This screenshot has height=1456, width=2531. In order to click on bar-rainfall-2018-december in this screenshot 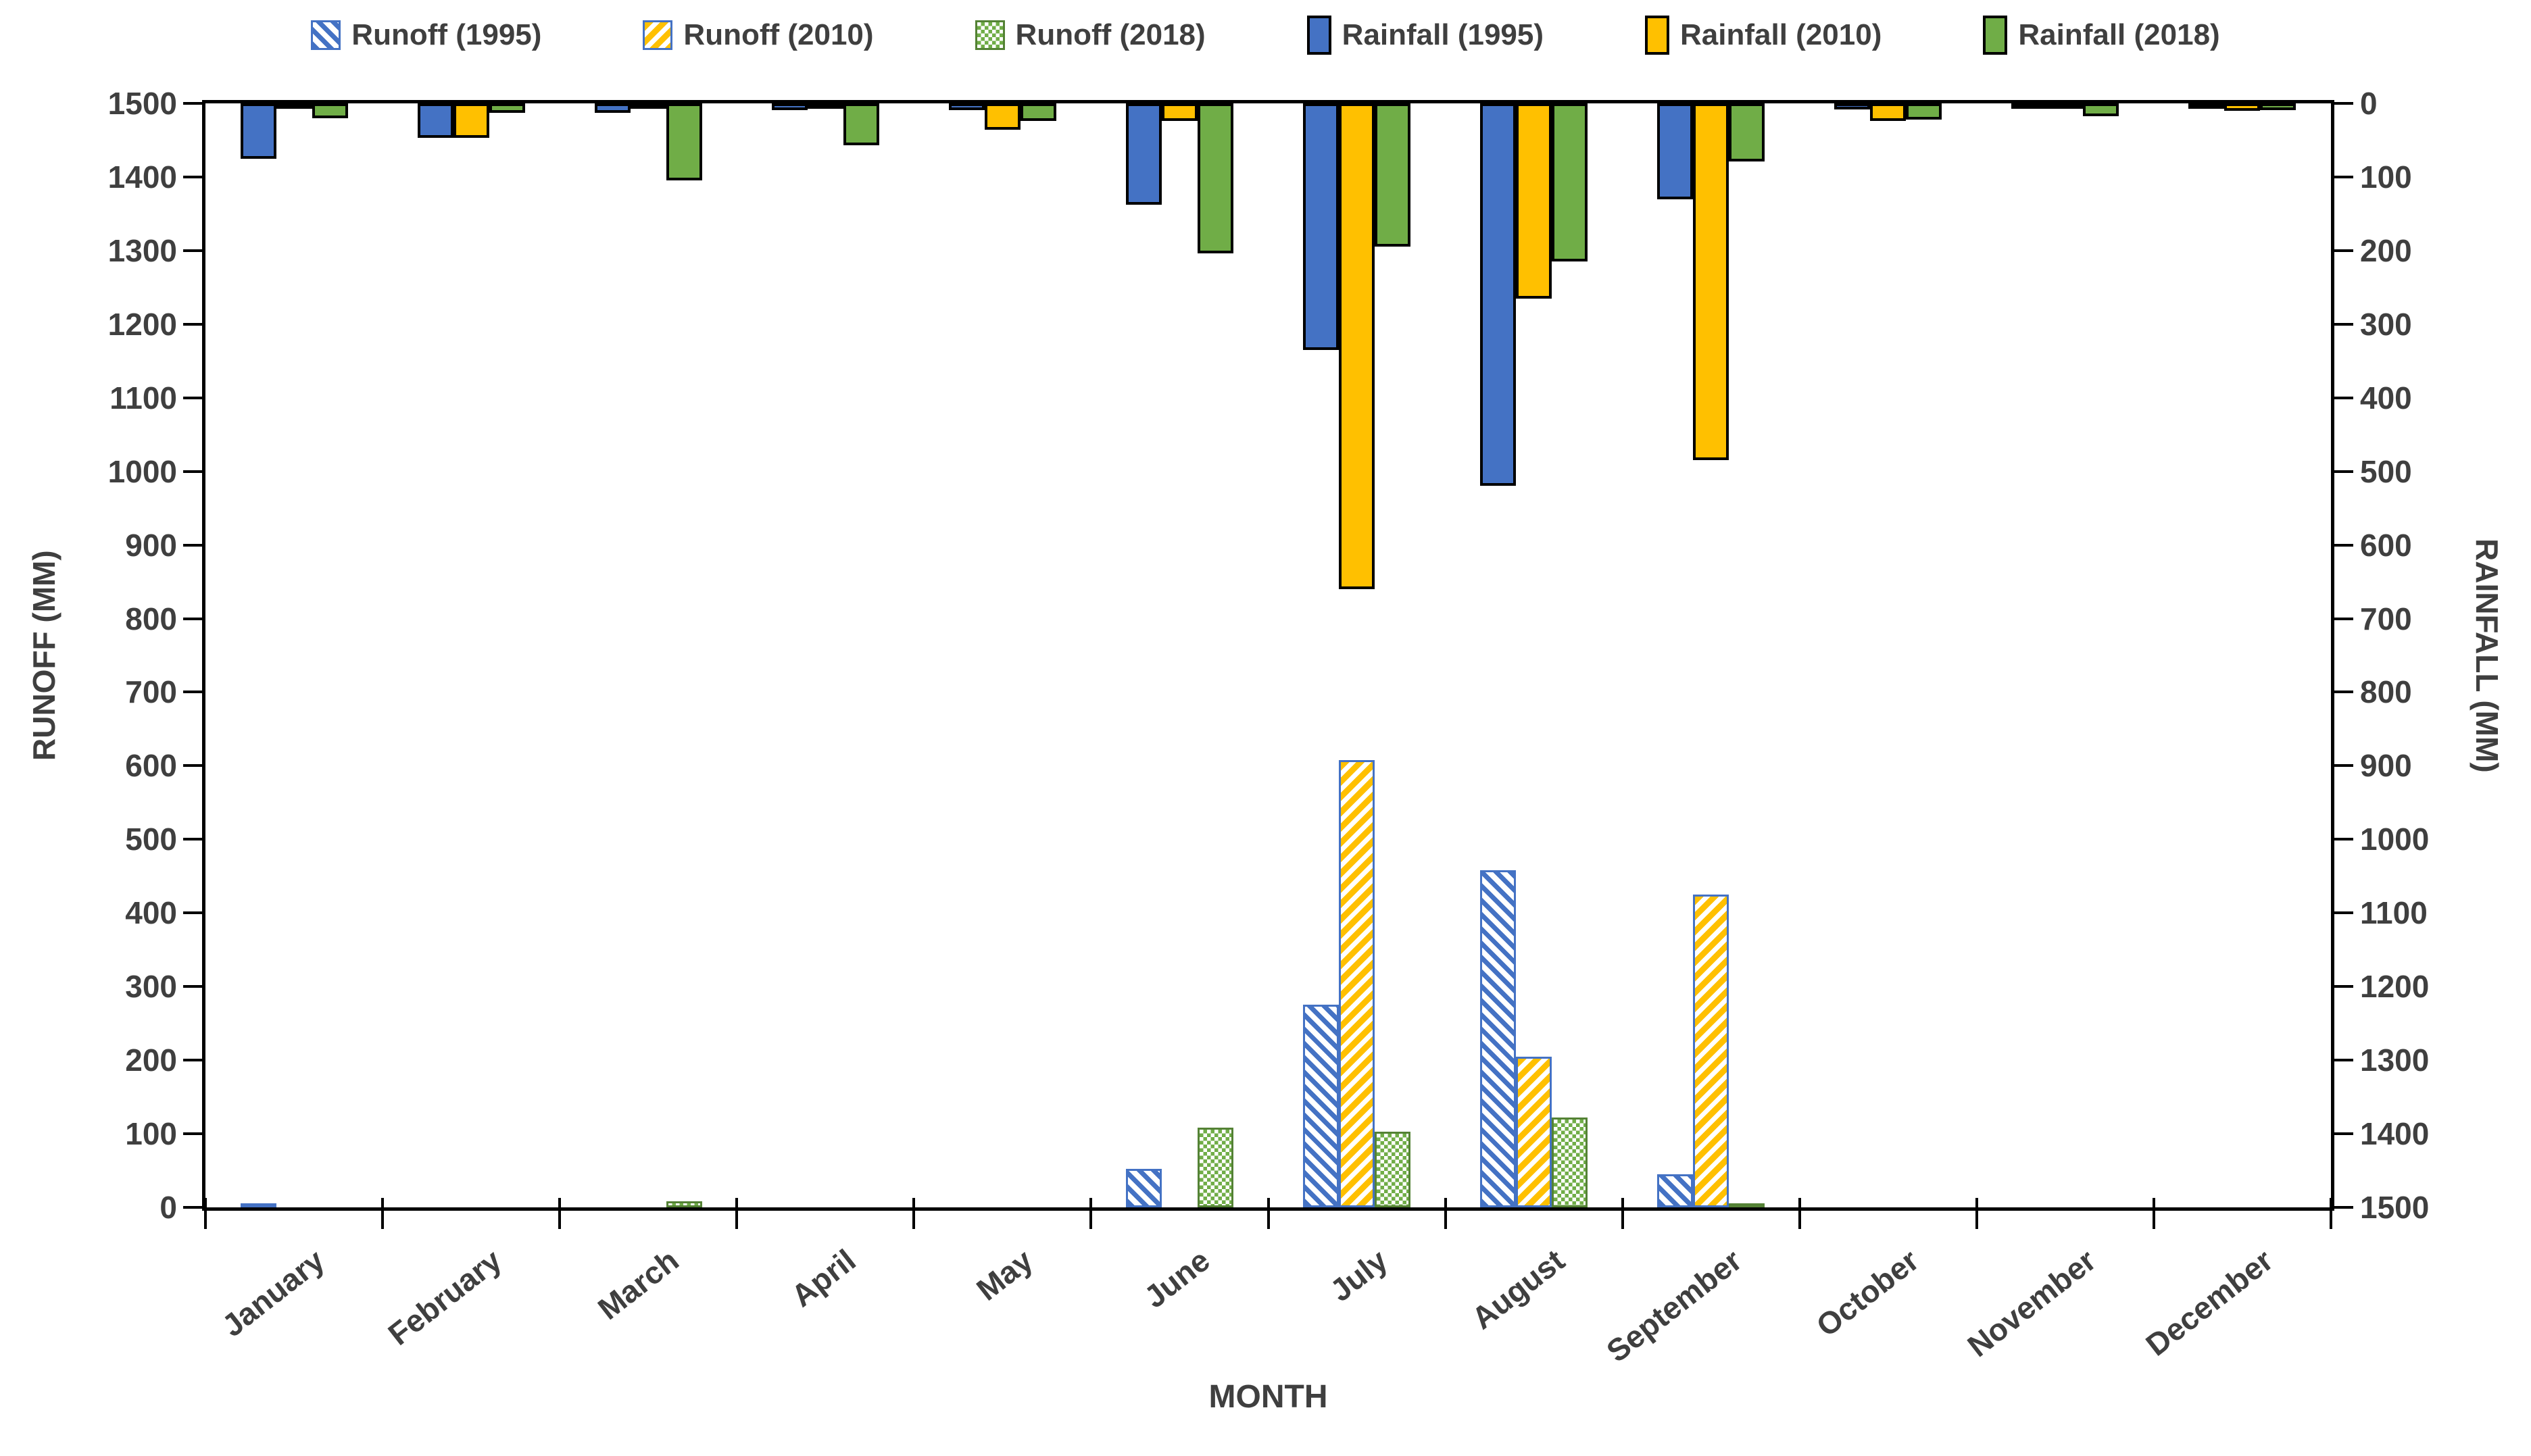, I will do `click(2278, 106)`.